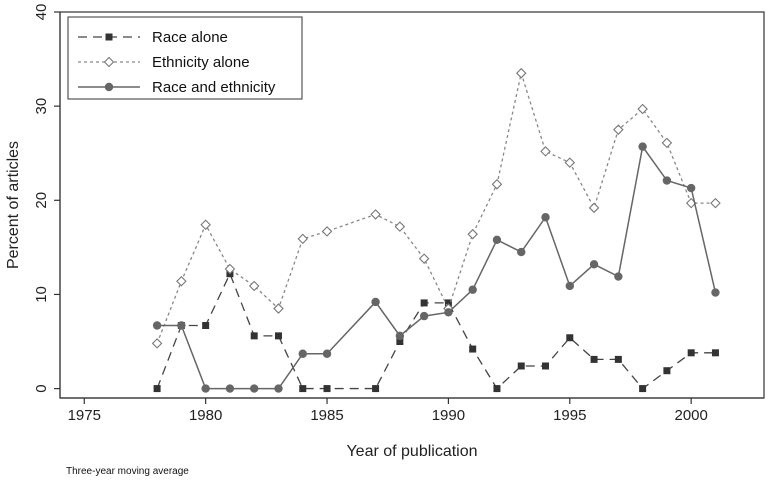  Describe the element at coordinates (326, 415) in the screenshot. I see `x-tick-label: 1985` at that location.